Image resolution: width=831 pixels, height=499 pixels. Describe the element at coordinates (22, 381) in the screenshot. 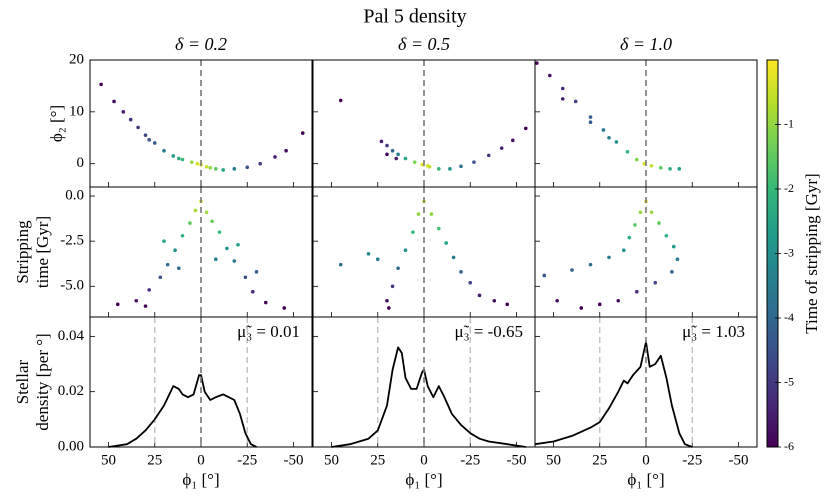

I see `y-axis-label: Stellar` at that location.